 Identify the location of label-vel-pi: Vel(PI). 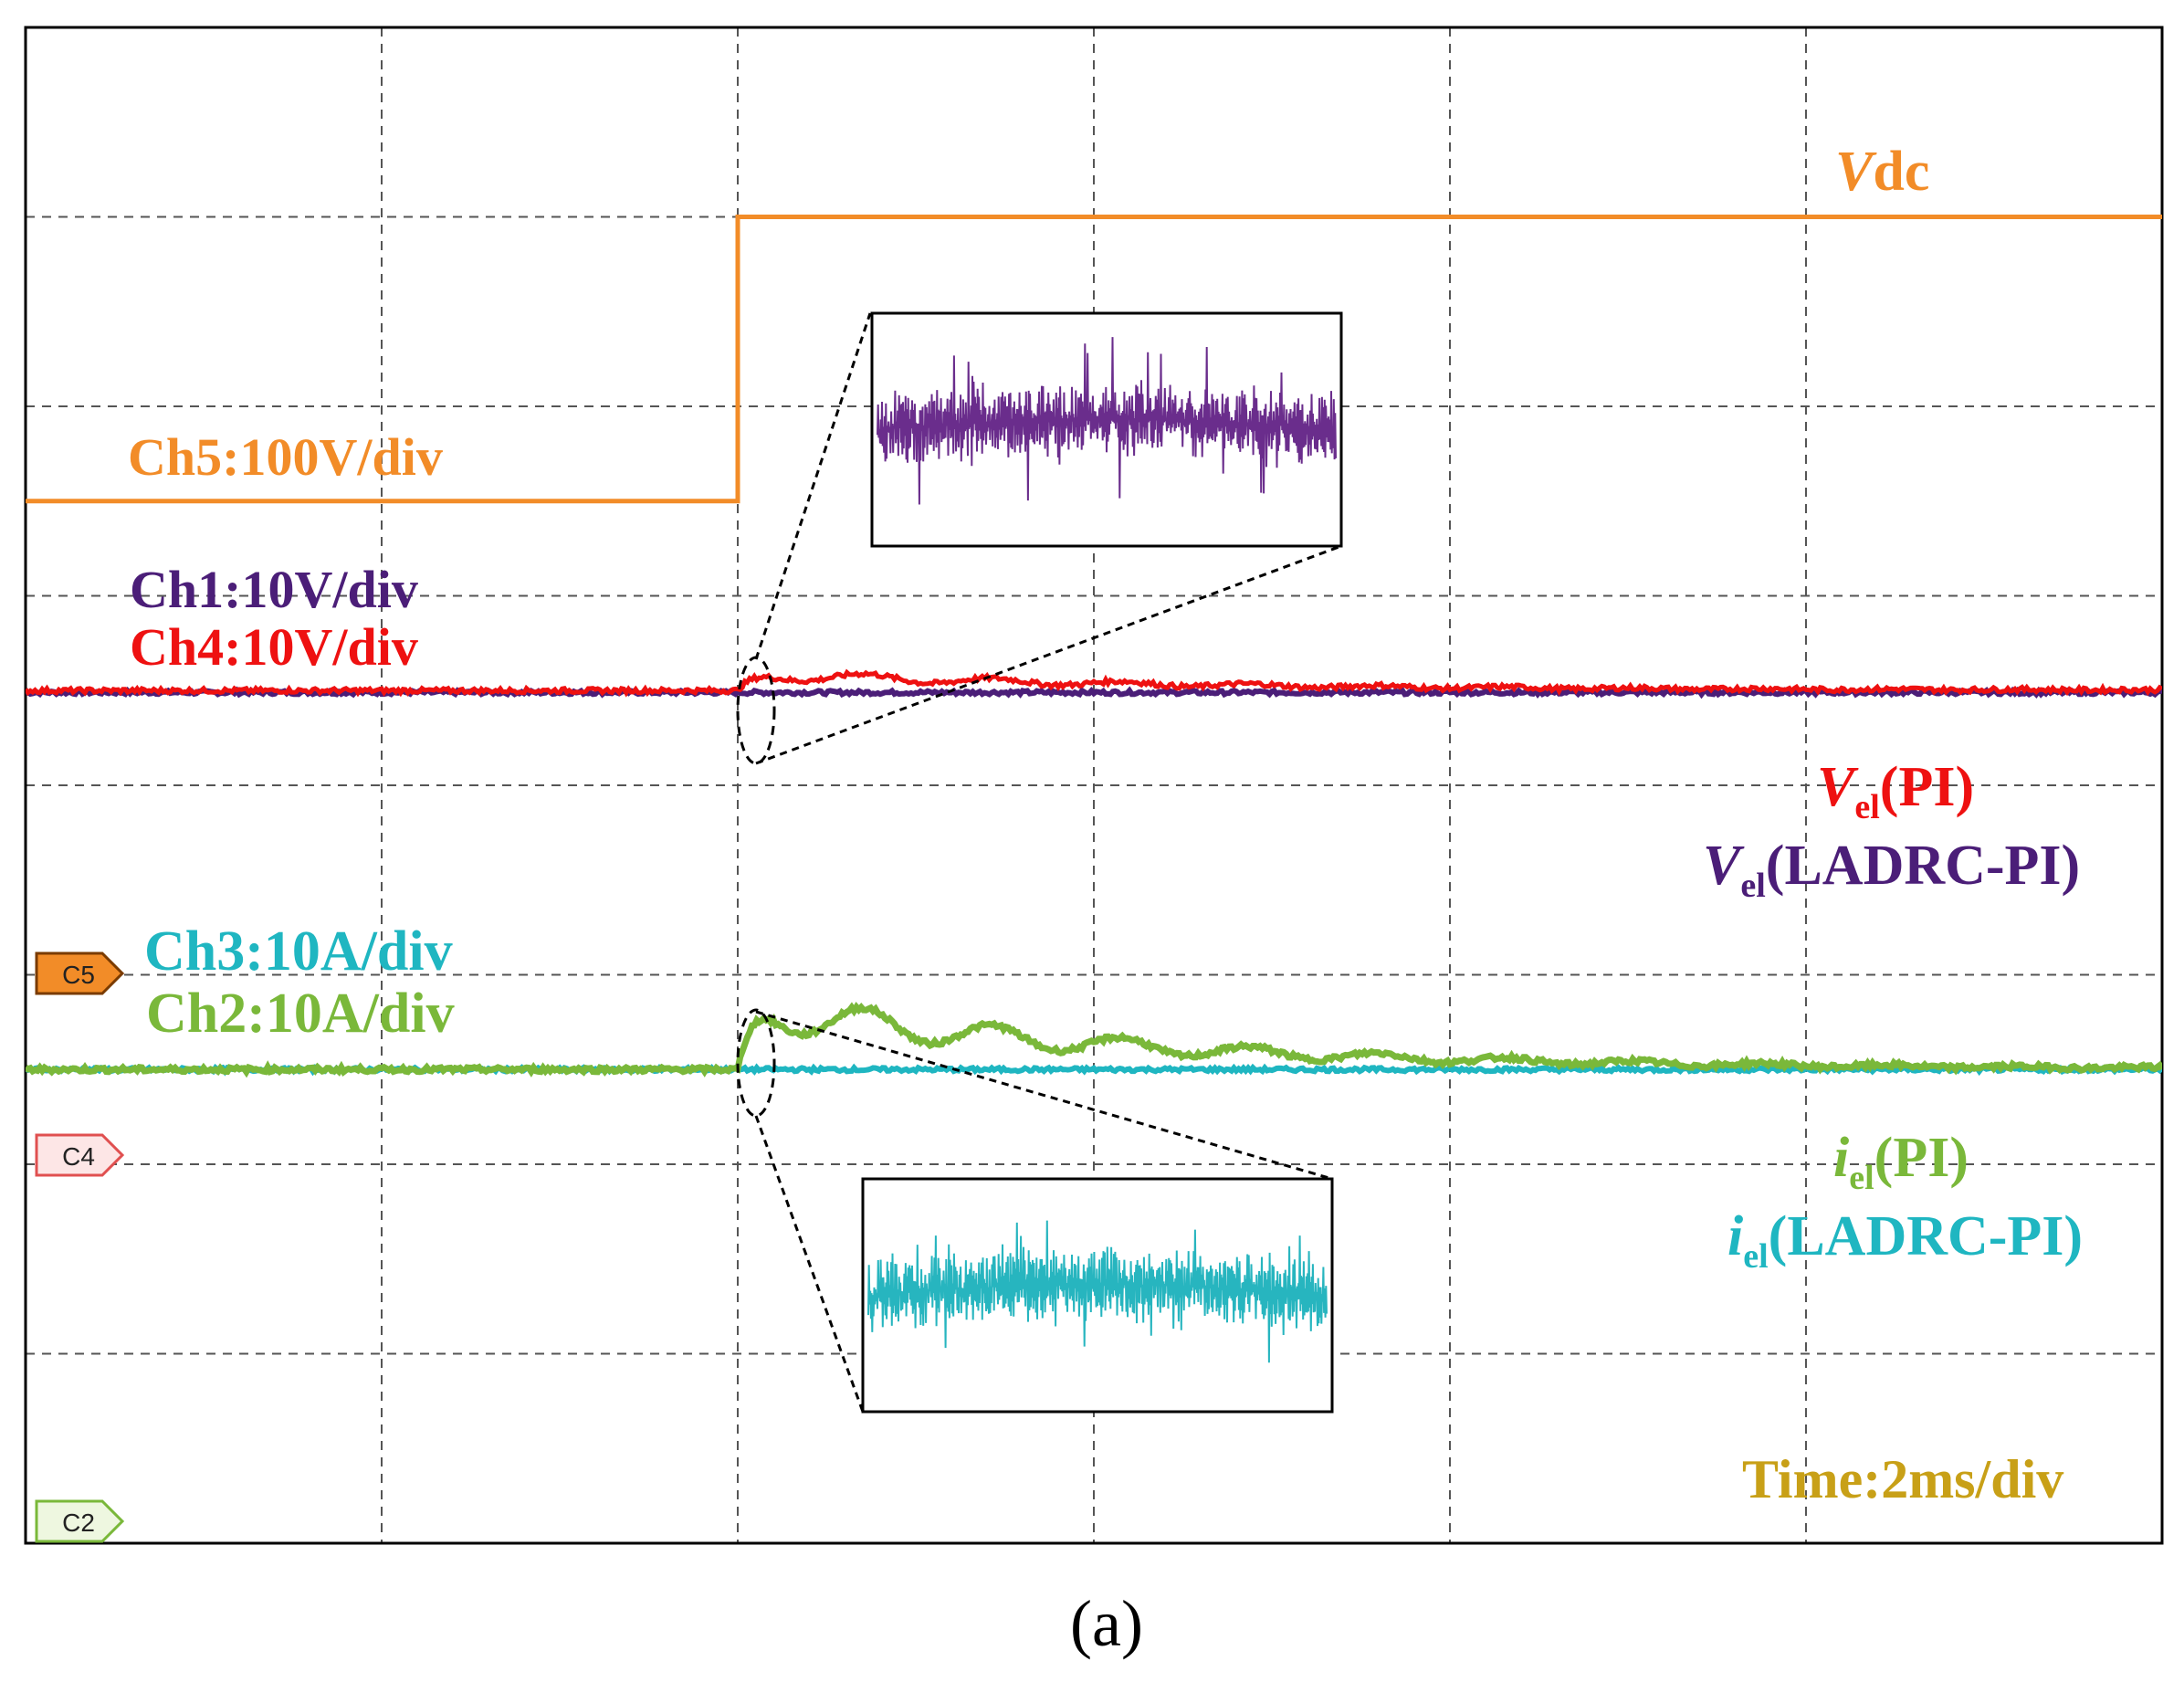
(1895, 791).